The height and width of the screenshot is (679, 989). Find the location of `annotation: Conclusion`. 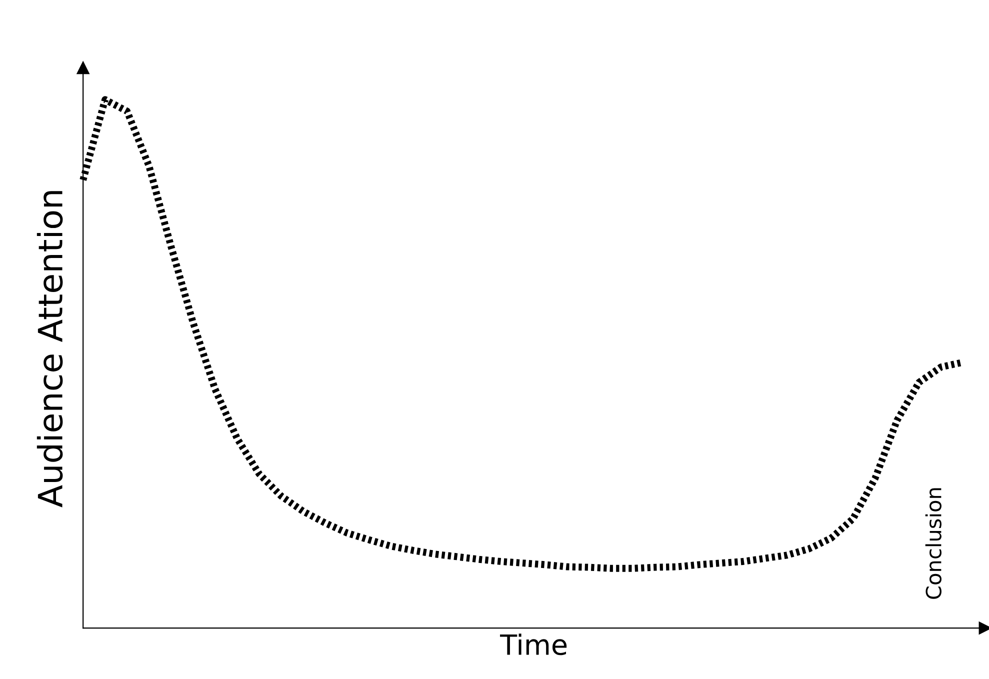

annotation: Conclusion is located at coordinates (933, 543).